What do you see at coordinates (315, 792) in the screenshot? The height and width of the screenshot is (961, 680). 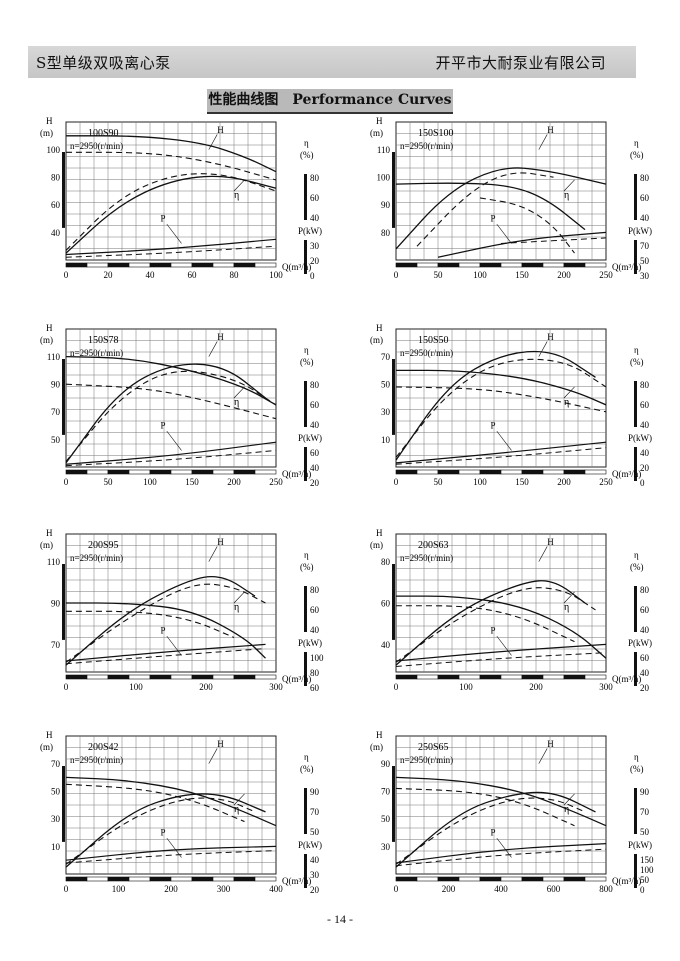 I see `eta-tick-label: 90` at bounding box center [315, 792].